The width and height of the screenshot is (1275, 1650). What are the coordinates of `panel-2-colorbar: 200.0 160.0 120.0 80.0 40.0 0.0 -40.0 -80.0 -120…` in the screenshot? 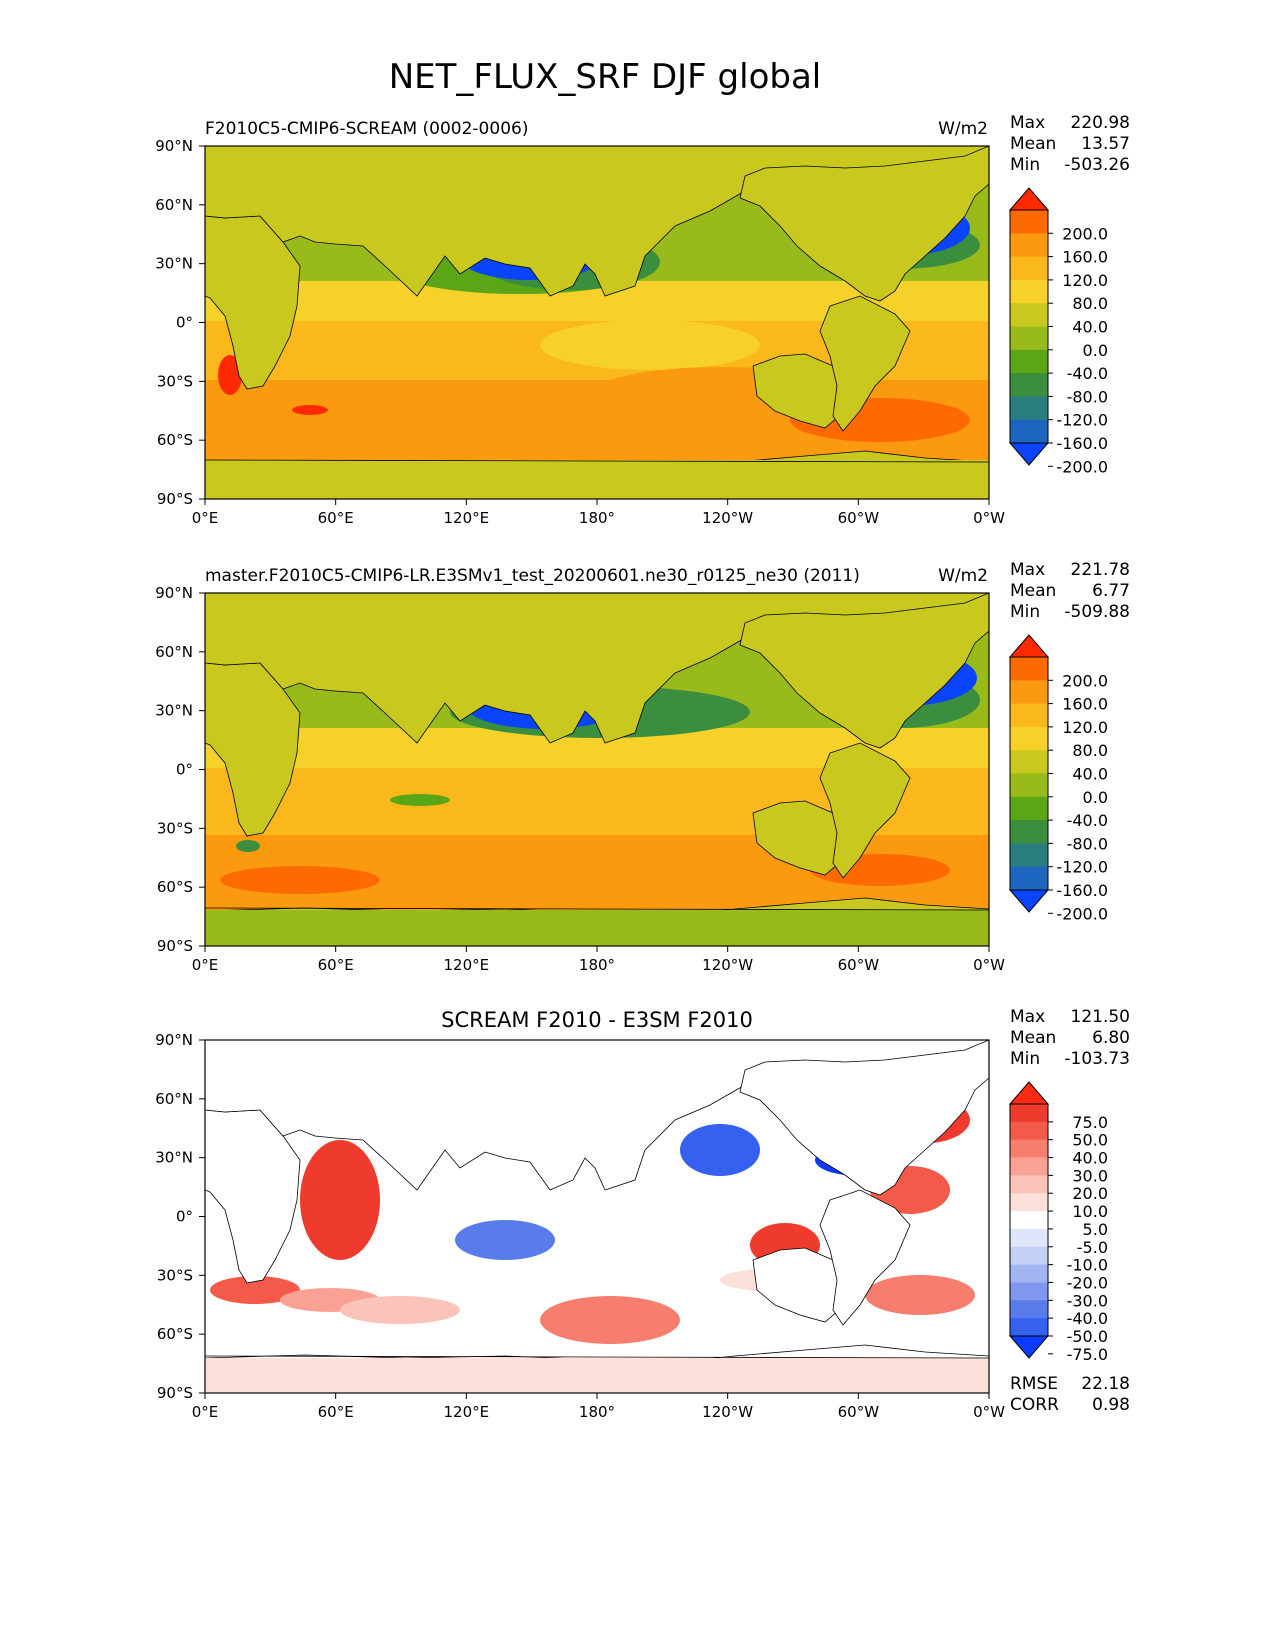 It's located at (1058, 778).